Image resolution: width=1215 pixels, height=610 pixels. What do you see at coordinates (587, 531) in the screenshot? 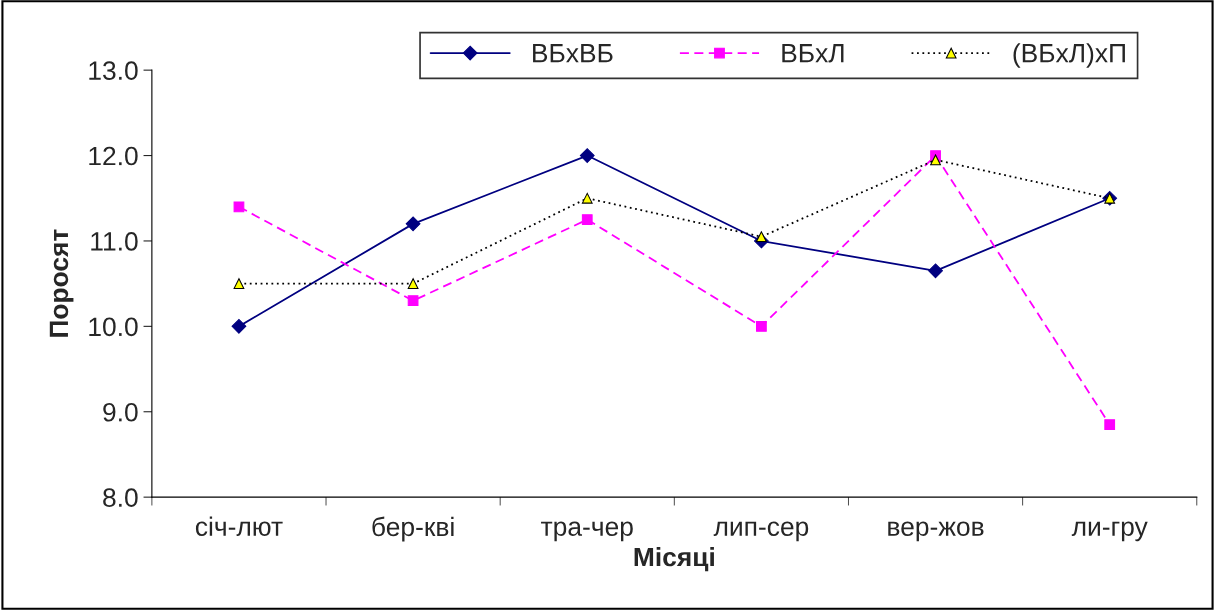
I see `x-tick-label: тра-чер` at bounding box center [587, 531].